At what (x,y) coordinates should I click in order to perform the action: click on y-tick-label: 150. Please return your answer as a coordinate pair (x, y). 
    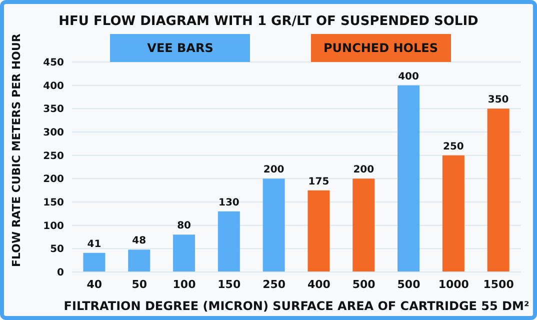
    Looking at the image, I should click on (53, 203).